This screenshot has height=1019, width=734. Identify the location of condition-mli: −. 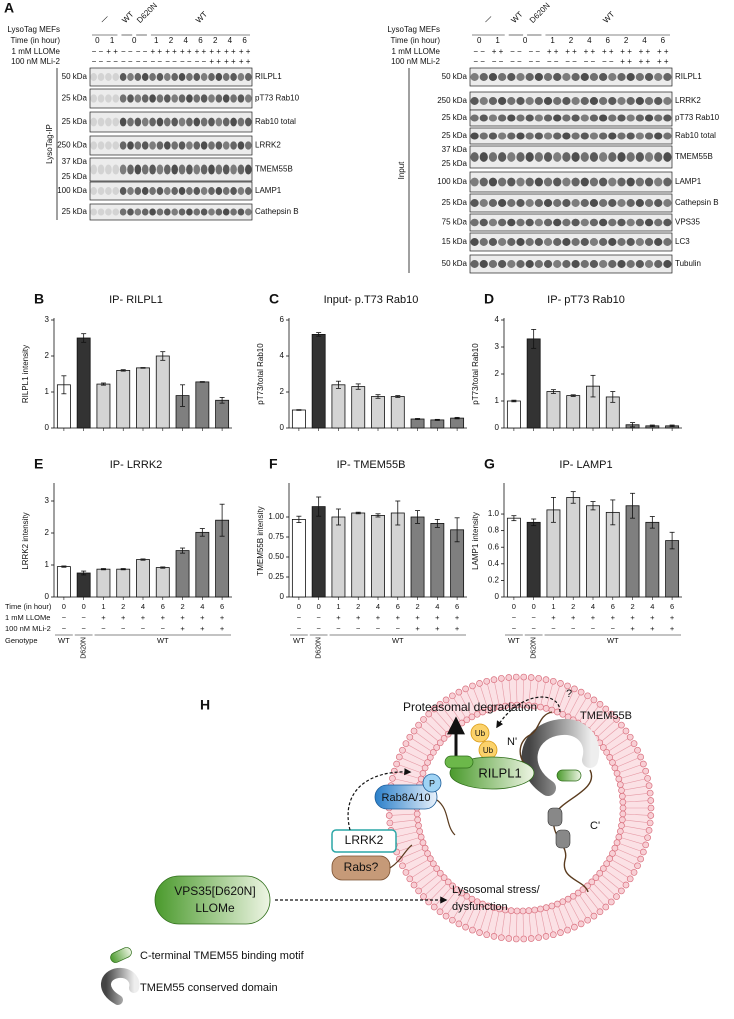
(163, 628).